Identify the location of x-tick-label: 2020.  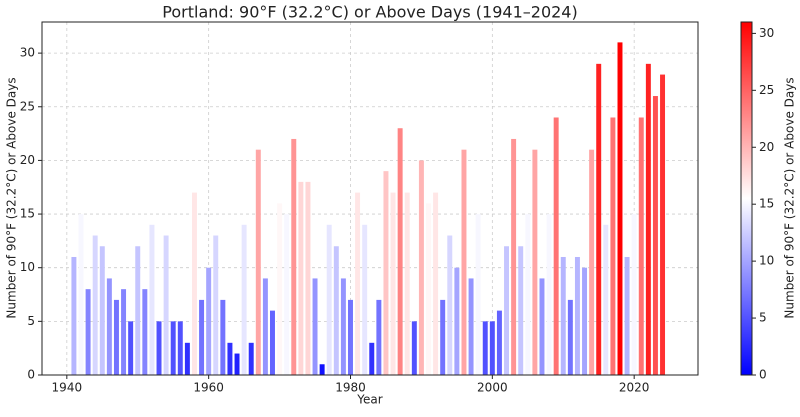
(634, 388).